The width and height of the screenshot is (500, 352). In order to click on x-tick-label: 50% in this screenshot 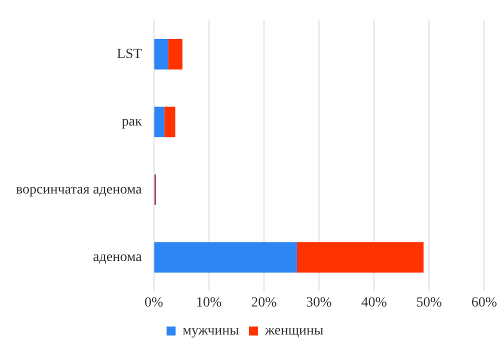, I will do `click(429, 302)`.